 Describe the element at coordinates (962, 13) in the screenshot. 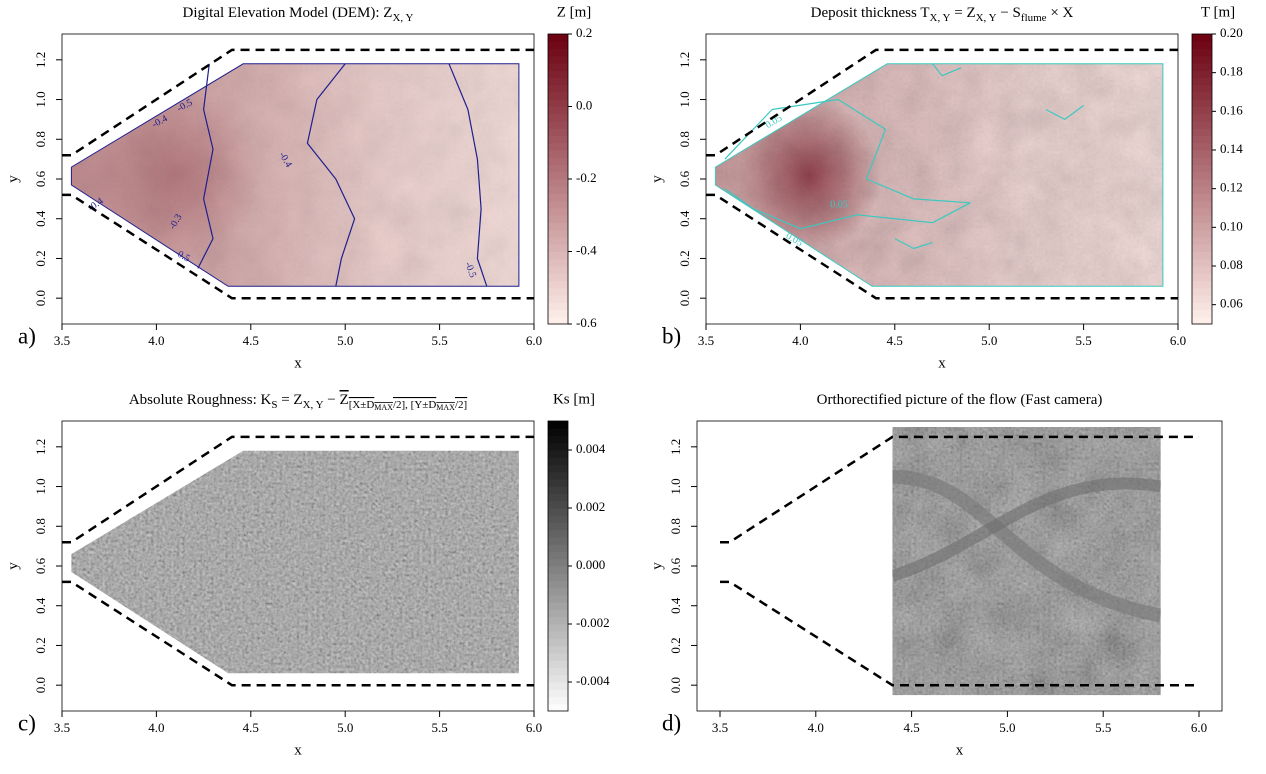

I see `title-part: = Z` at that location.